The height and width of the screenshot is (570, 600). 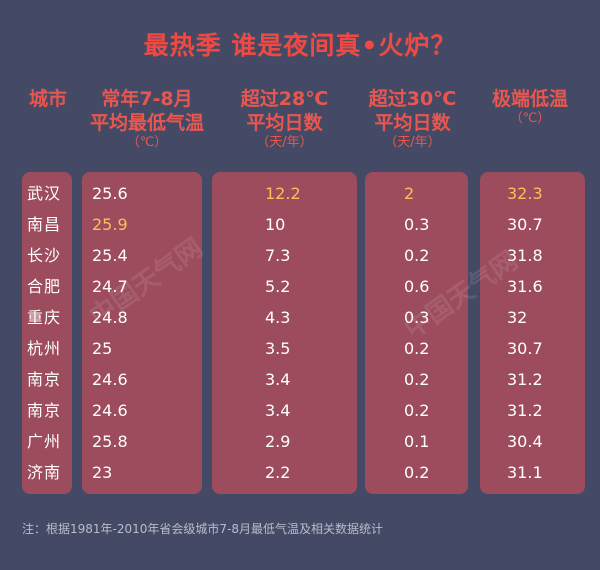 What do you see at coordinates (44, 286) in the screenshot?
I see `city-name: 合肥` at bounding box center [44, 286].